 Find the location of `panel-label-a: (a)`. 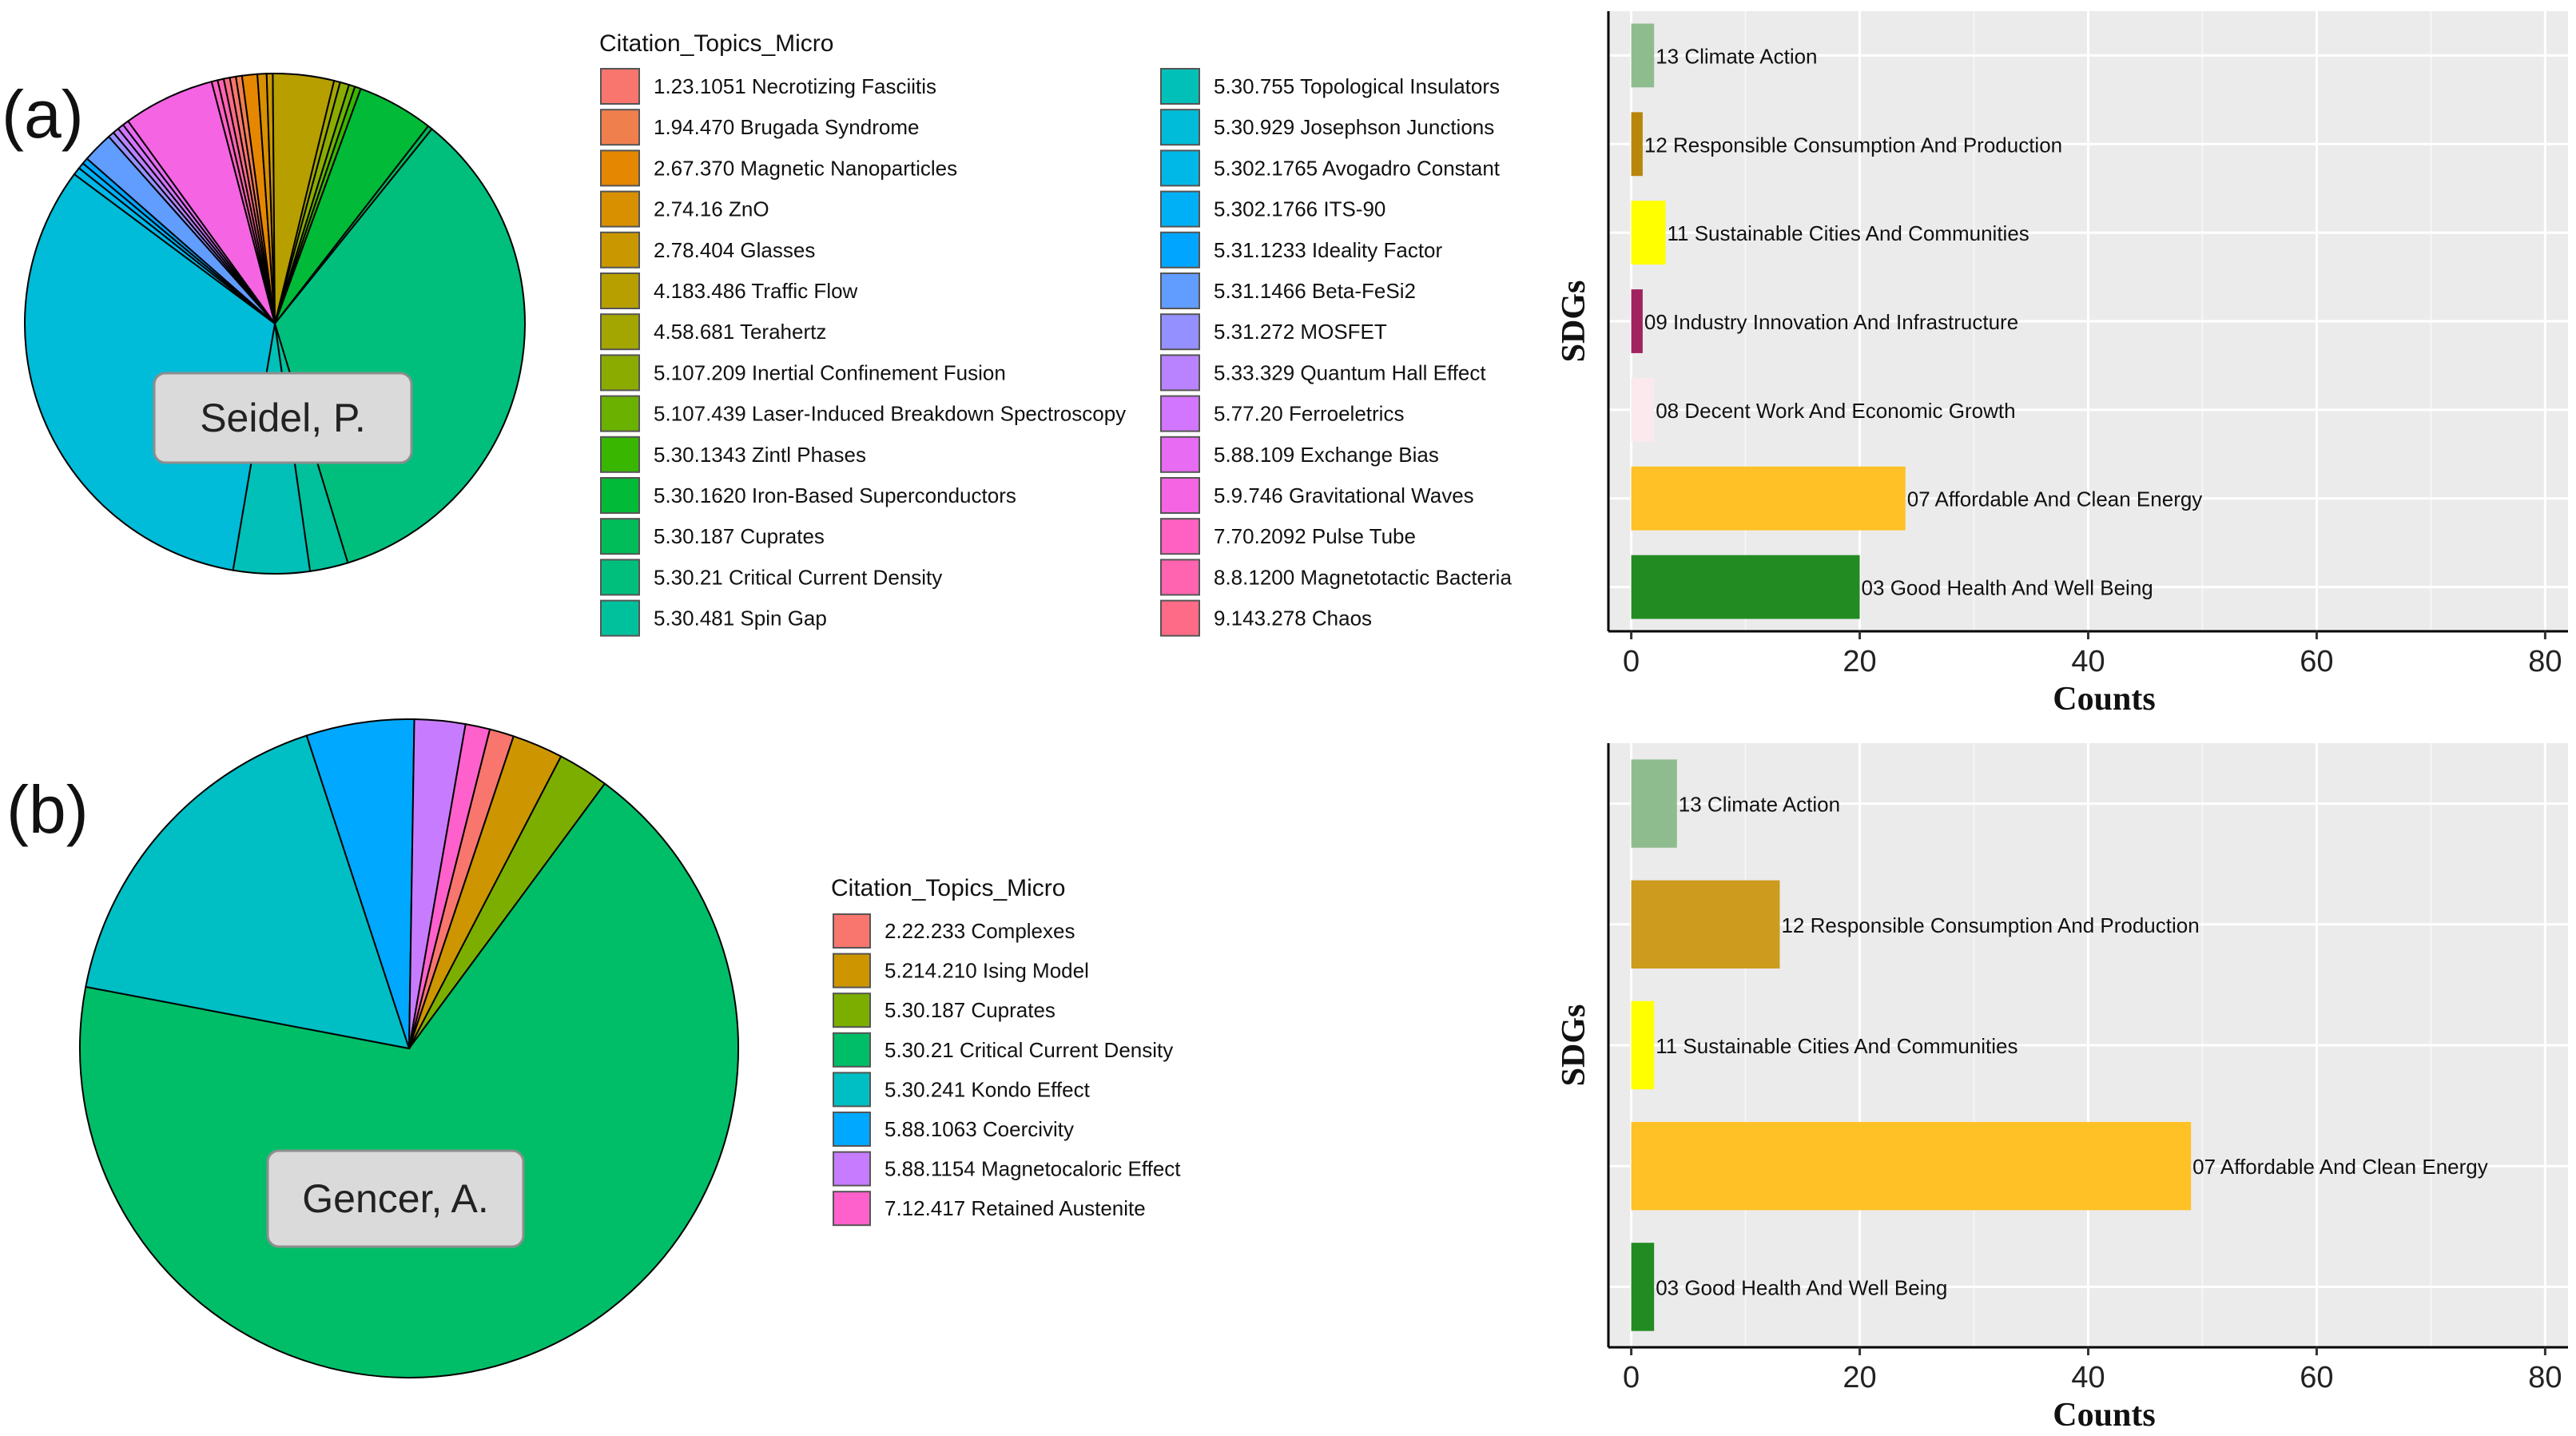

panel-label-a: (a) is located at coordinates (43, 114).